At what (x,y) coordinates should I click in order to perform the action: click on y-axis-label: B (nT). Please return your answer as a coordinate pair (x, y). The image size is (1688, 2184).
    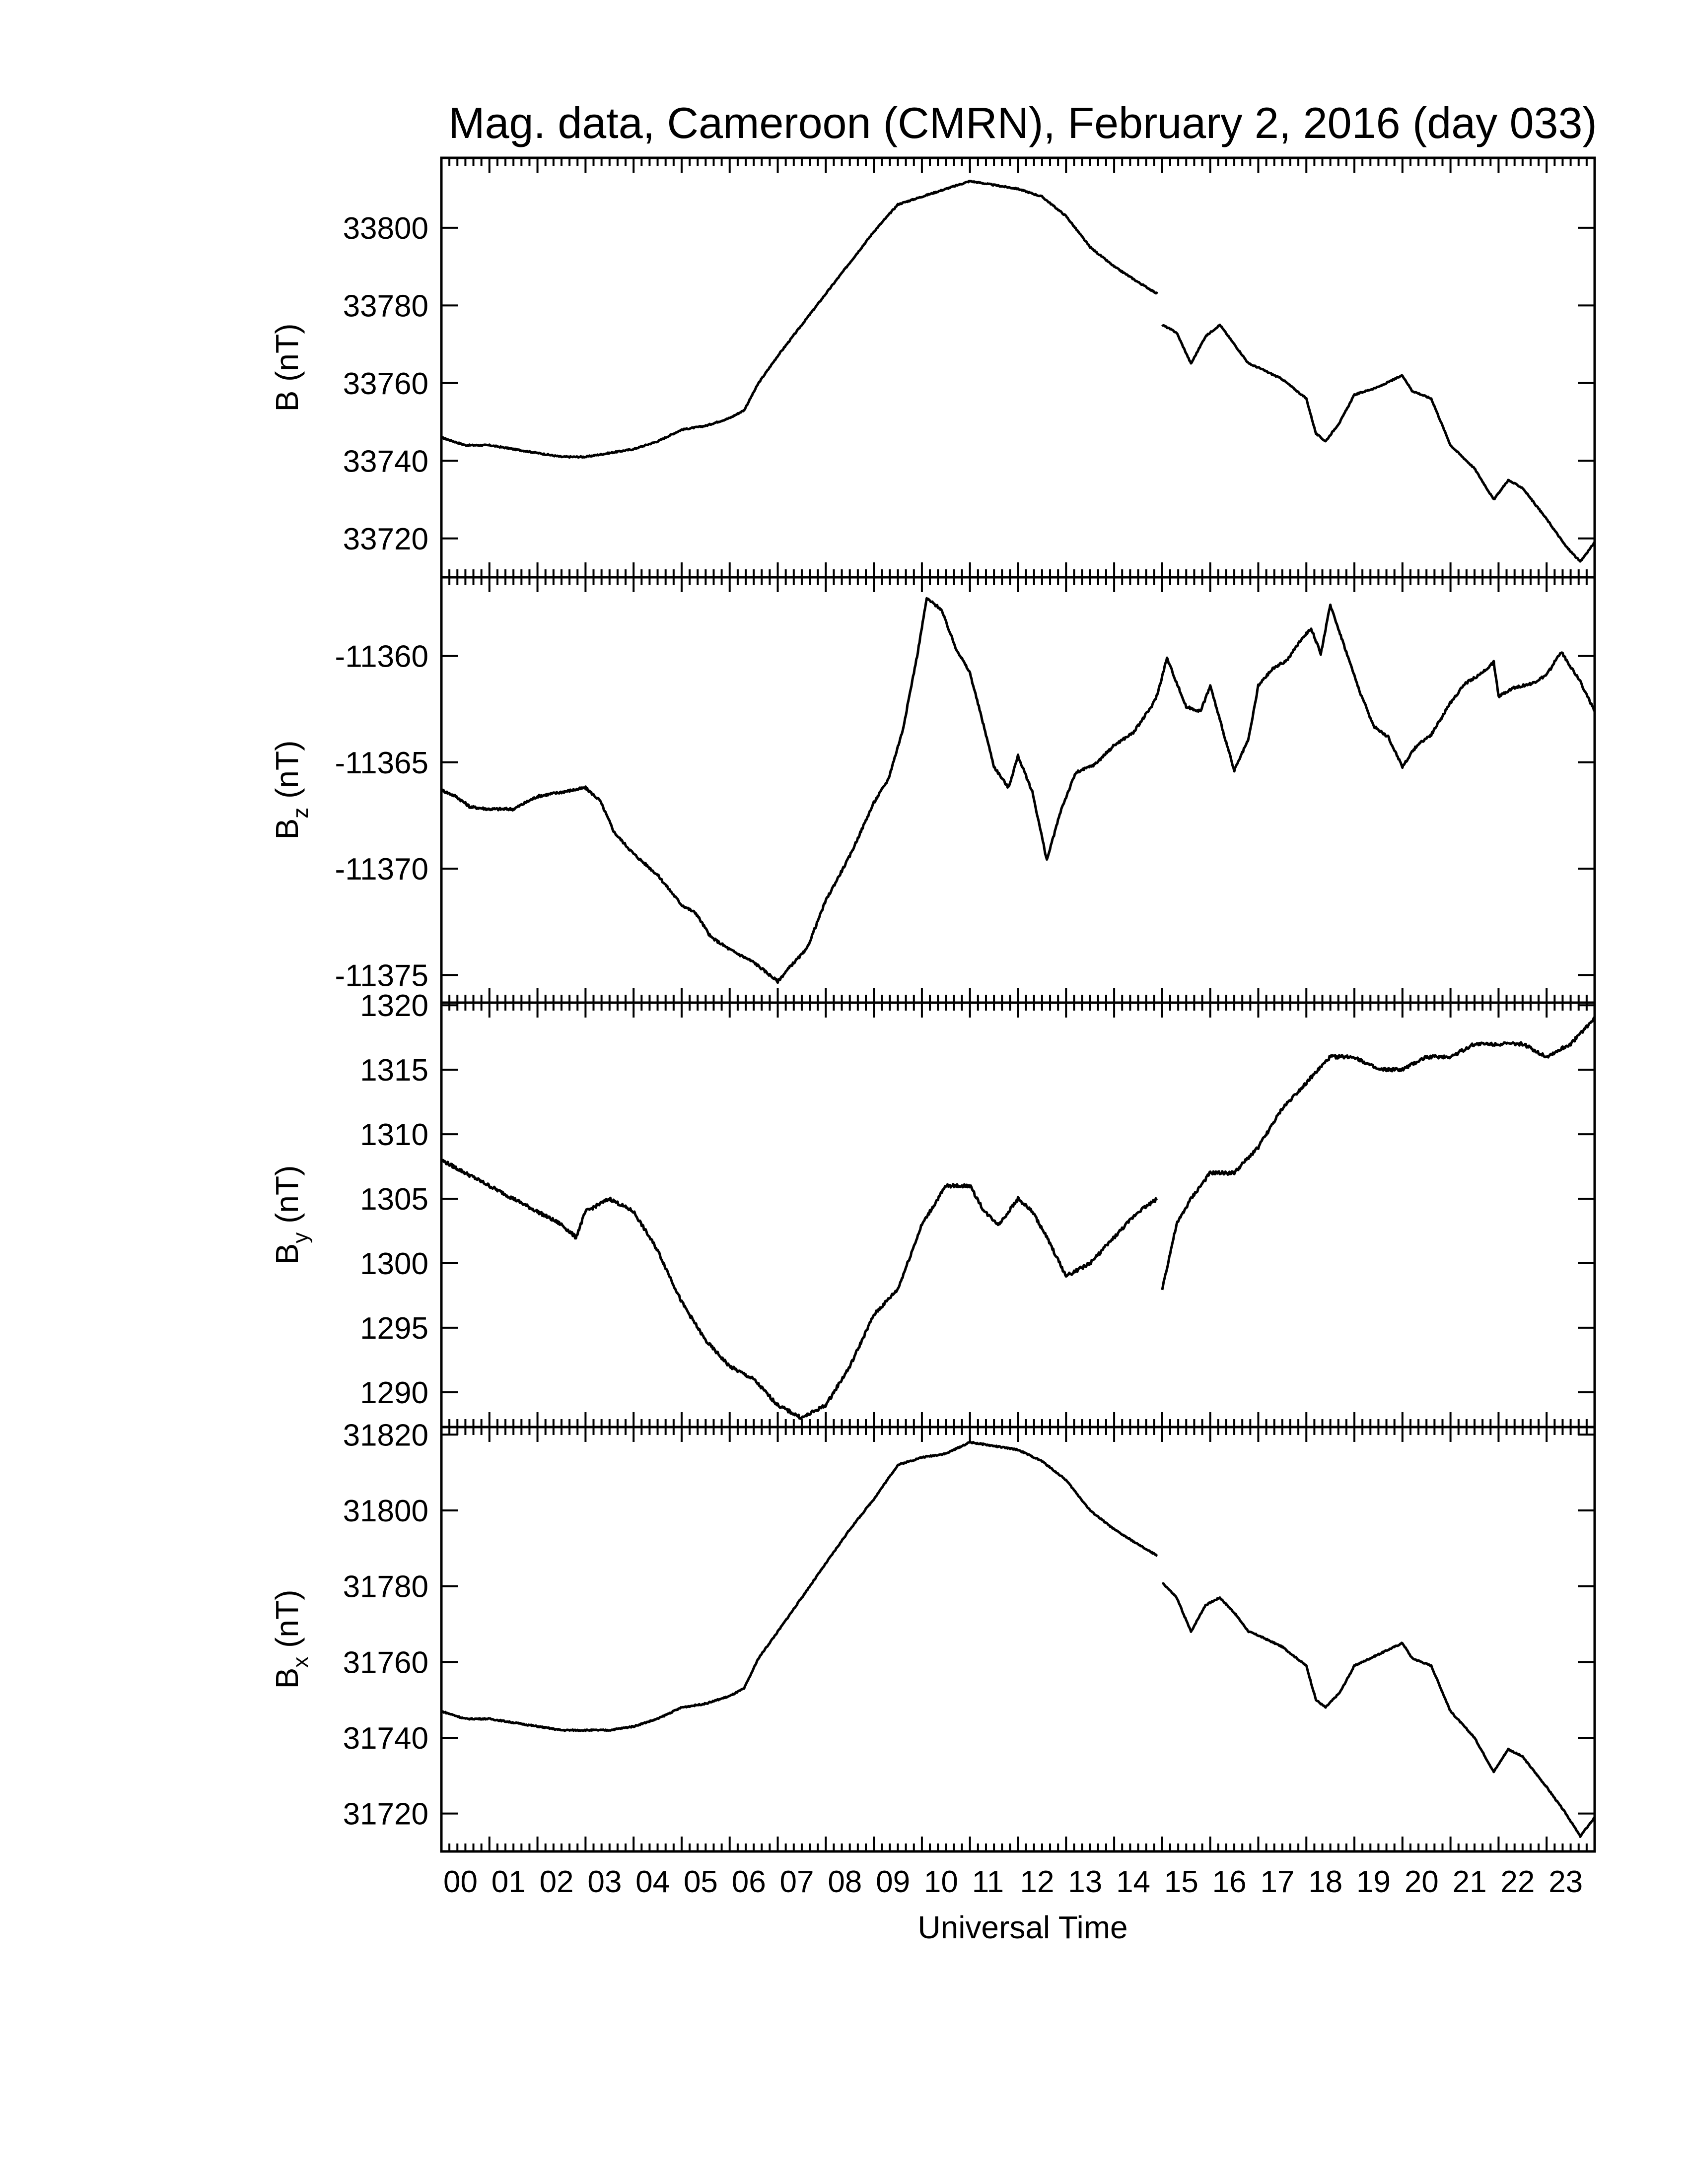
    Looking at the image, I should click on (287, 368).